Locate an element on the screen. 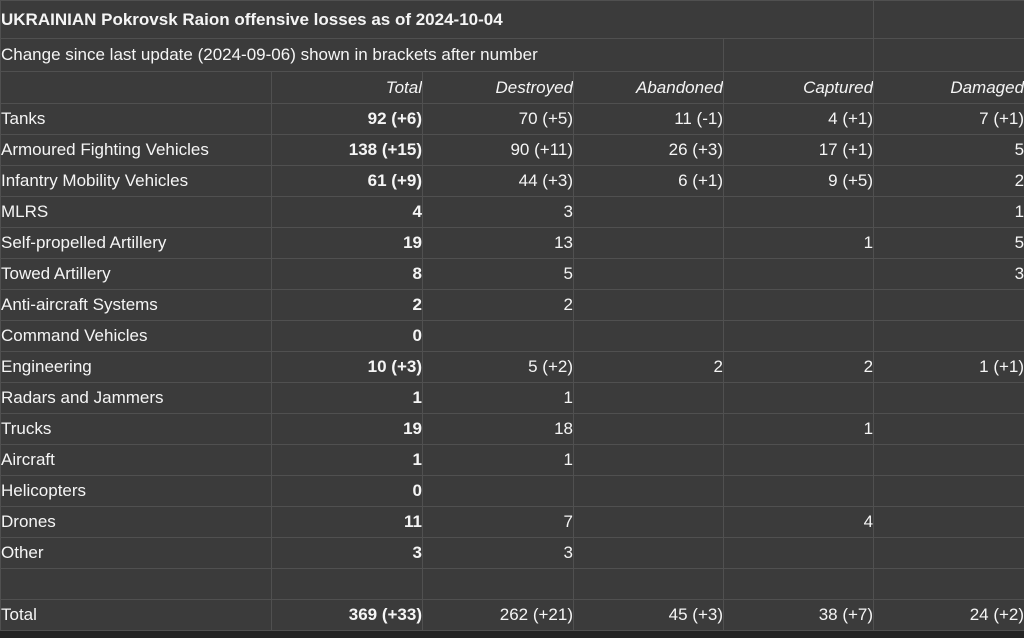 This screenshot has width=1024, height=638. damaged-cell: 7 (+1) is located at coordinates (948, 119).